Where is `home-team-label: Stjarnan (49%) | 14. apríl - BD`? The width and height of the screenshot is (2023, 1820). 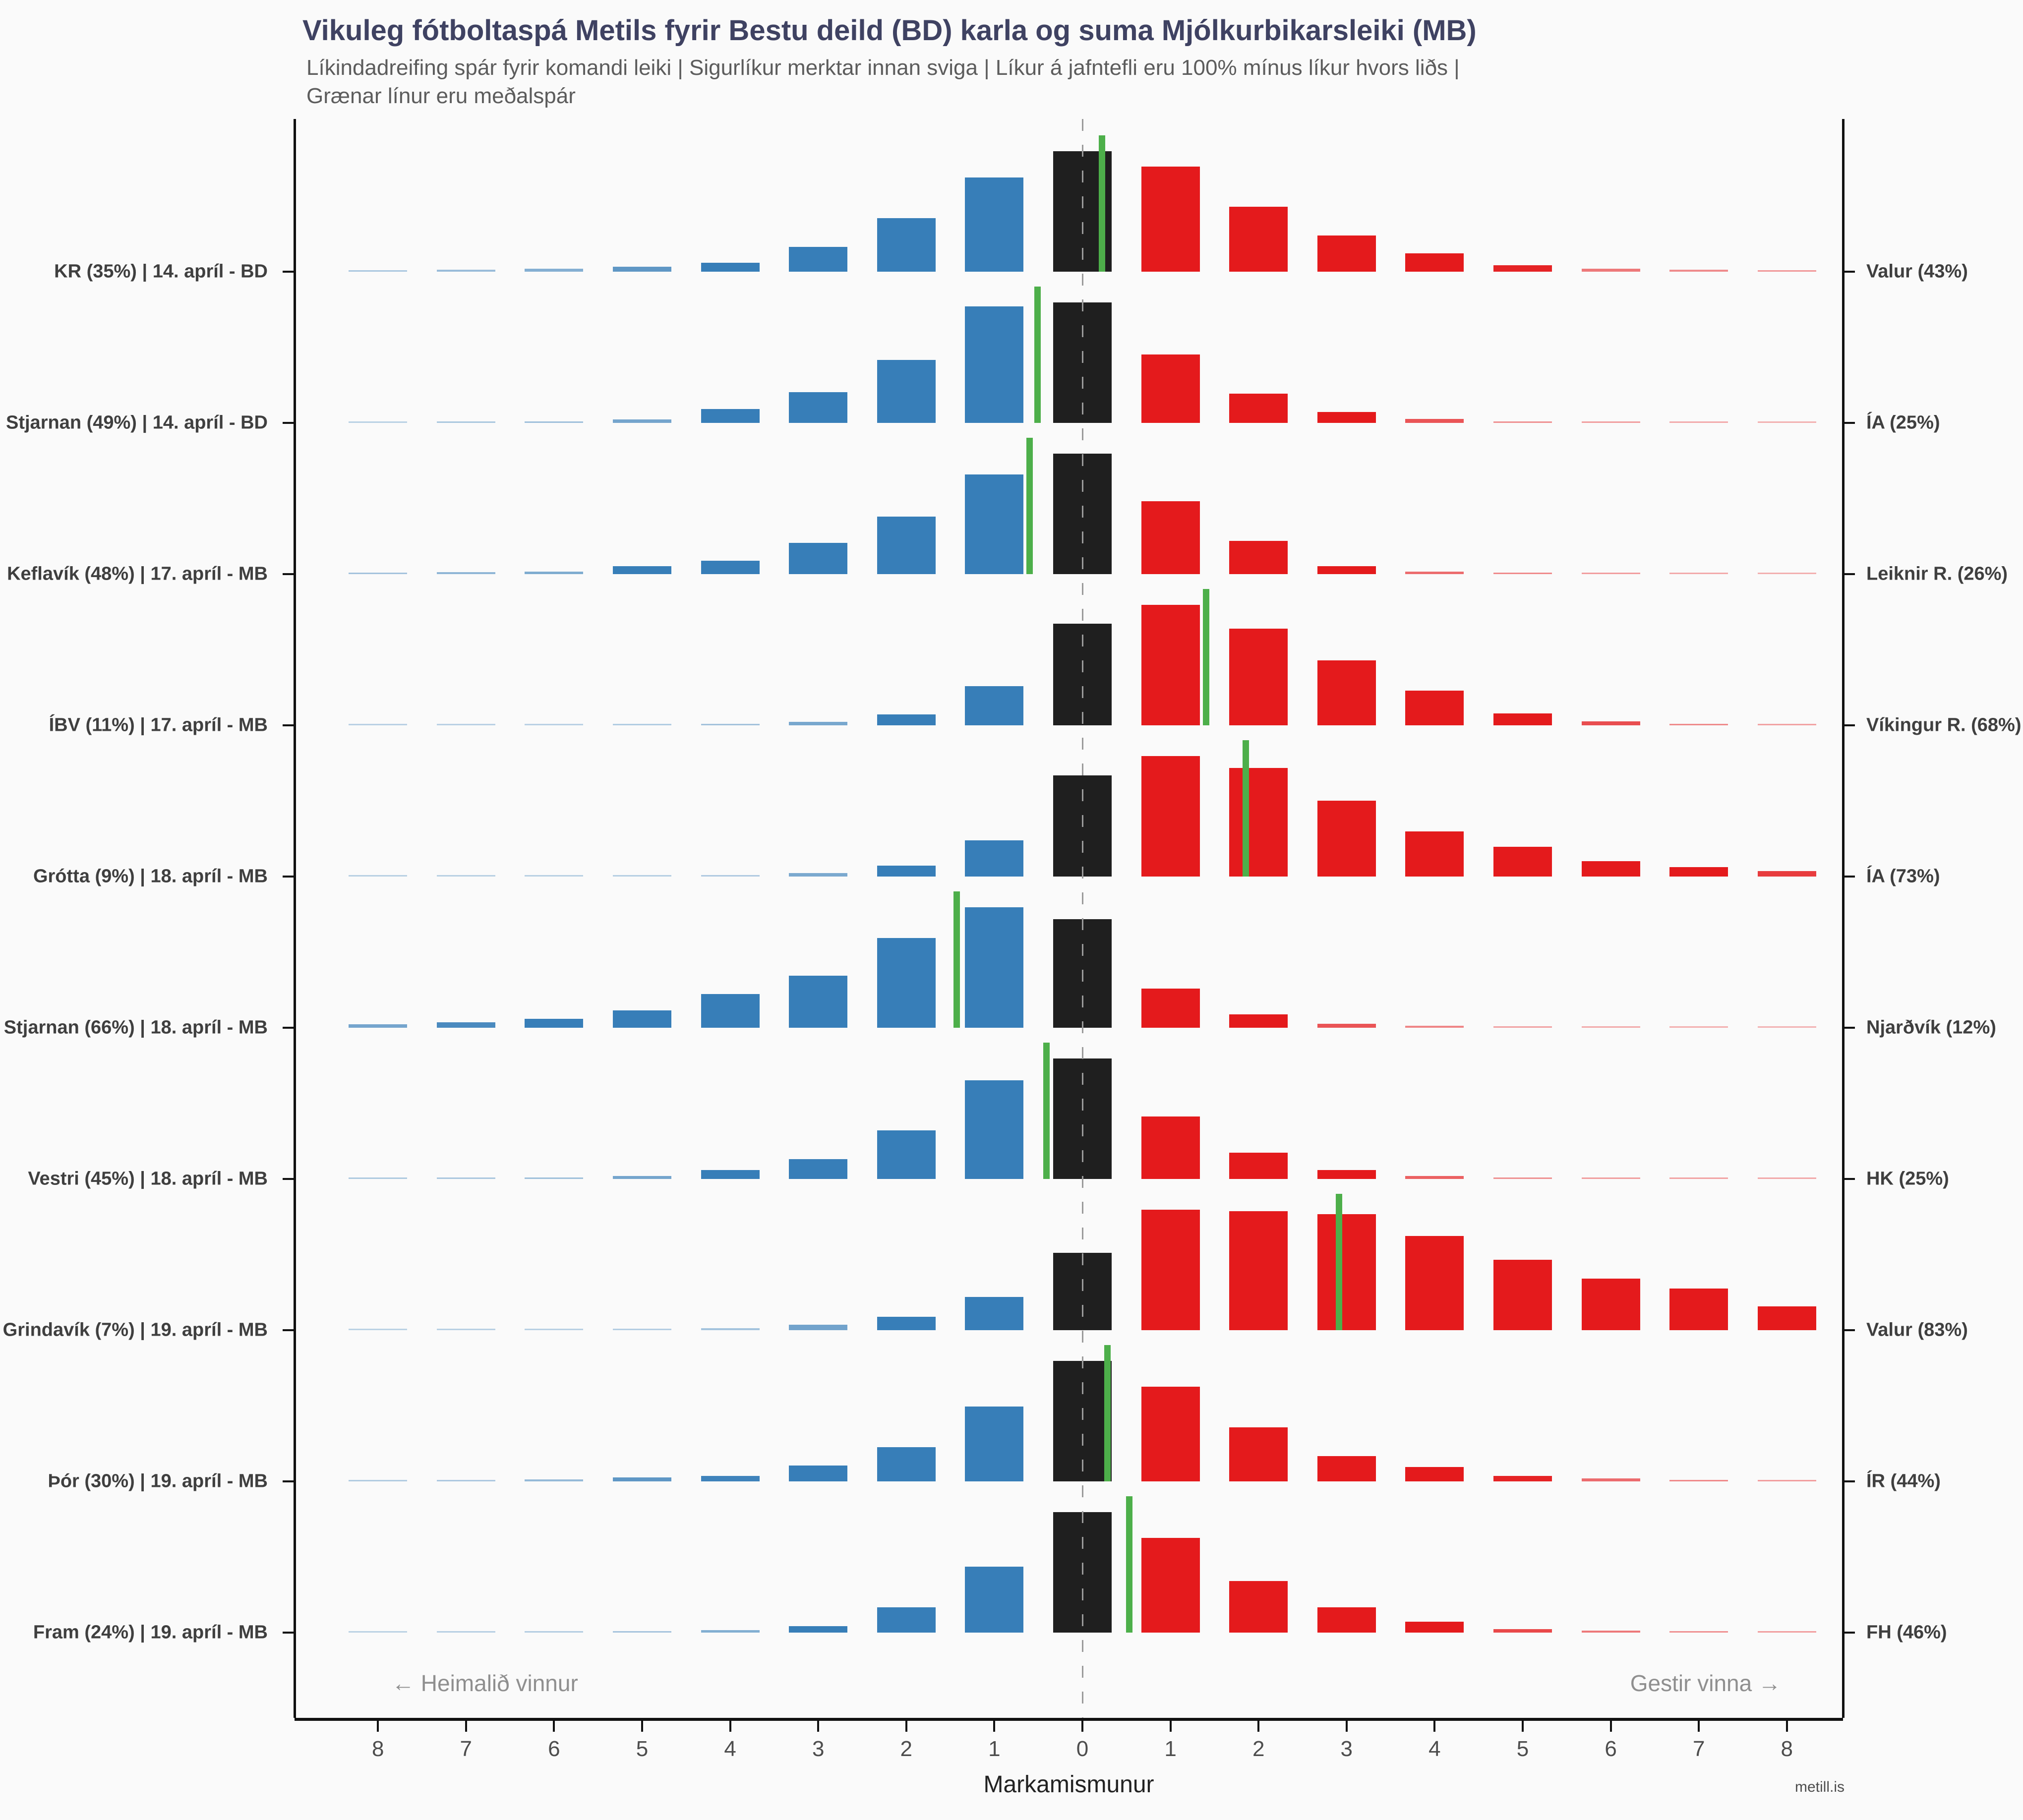 home-team-label: Stjarnan (49%) | 14. apríl - BD is located at coordinates (137, 422).